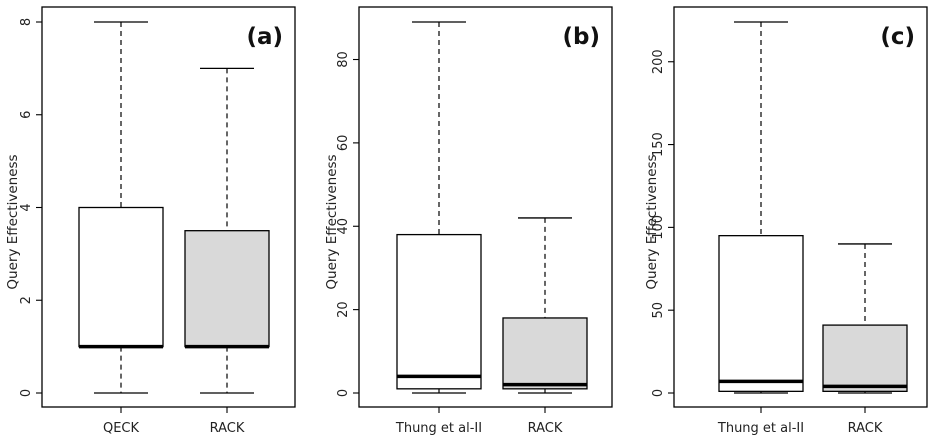 Image resolution: width=928 pixels, height=444 pixels. I want to click on panel-label: (a), so click(264, 37).